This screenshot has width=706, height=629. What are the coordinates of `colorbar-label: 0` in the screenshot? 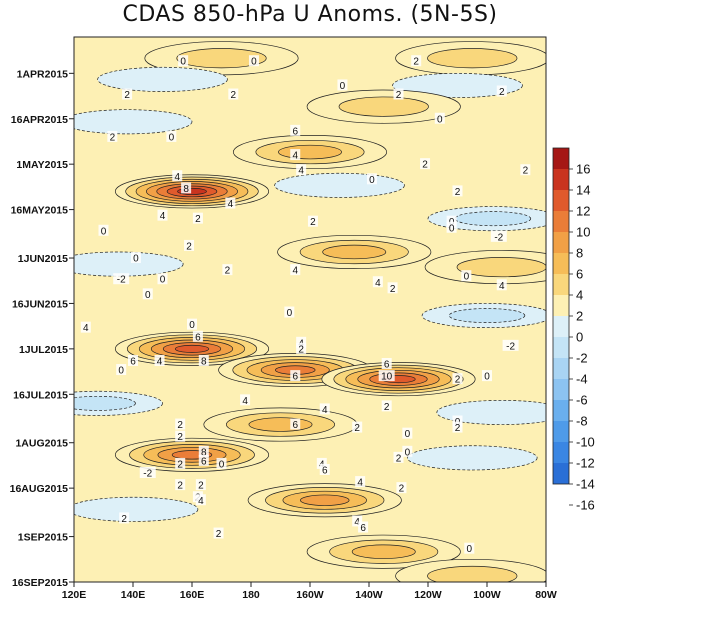 It's located at (579, 337).